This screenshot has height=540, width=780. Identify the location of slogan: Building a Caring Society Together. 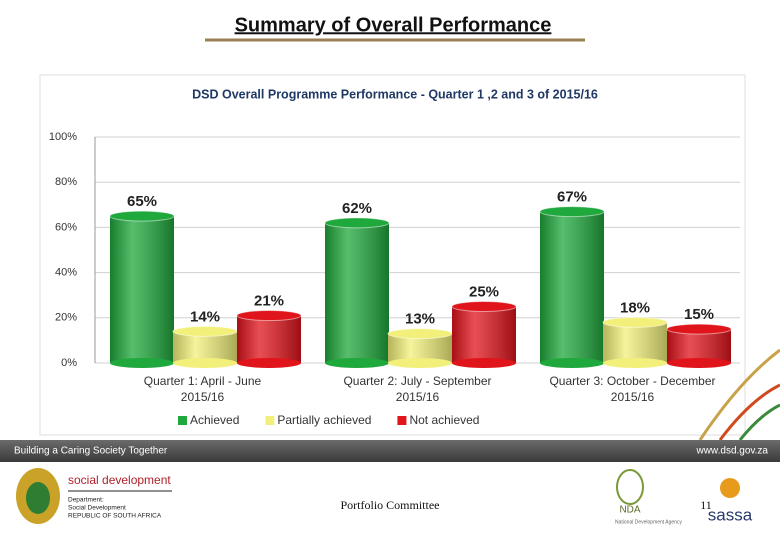
(91, 451).